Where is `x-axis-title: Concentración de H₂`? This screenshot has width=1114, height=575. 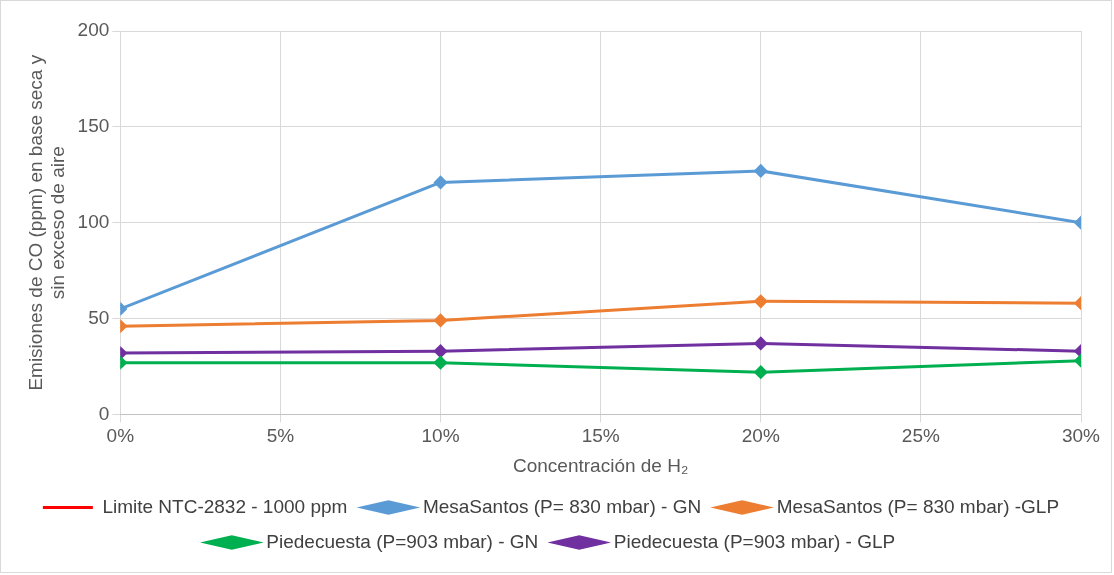 x-axis-title: Concentración de H₂ is located at coordinates (600, 465).